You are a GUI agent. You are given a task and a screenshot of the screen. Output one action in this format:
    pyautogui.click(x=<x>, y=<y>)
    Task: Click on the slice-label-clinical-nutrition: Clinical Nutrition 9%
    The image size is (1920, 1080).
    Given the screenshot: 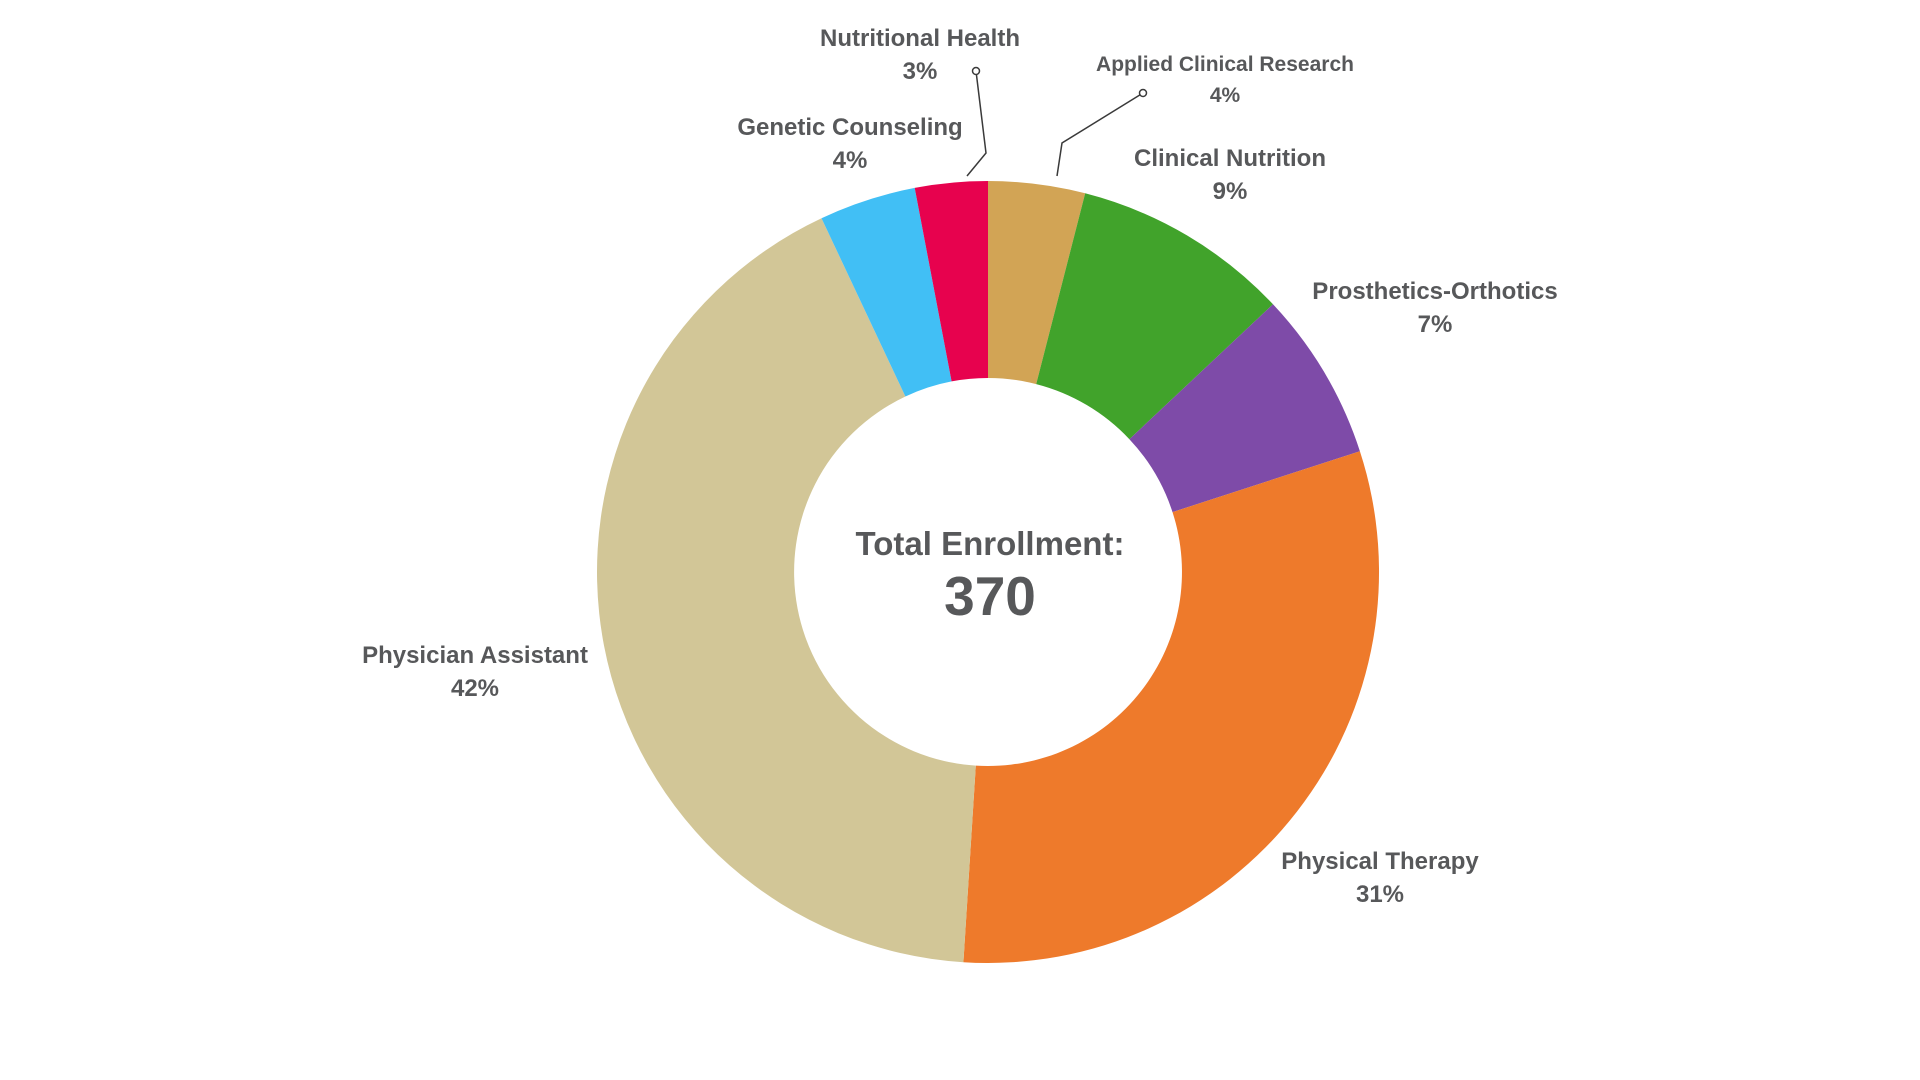 What is the action you would take?
    pyautogui.click(x=1230, y=175)
    